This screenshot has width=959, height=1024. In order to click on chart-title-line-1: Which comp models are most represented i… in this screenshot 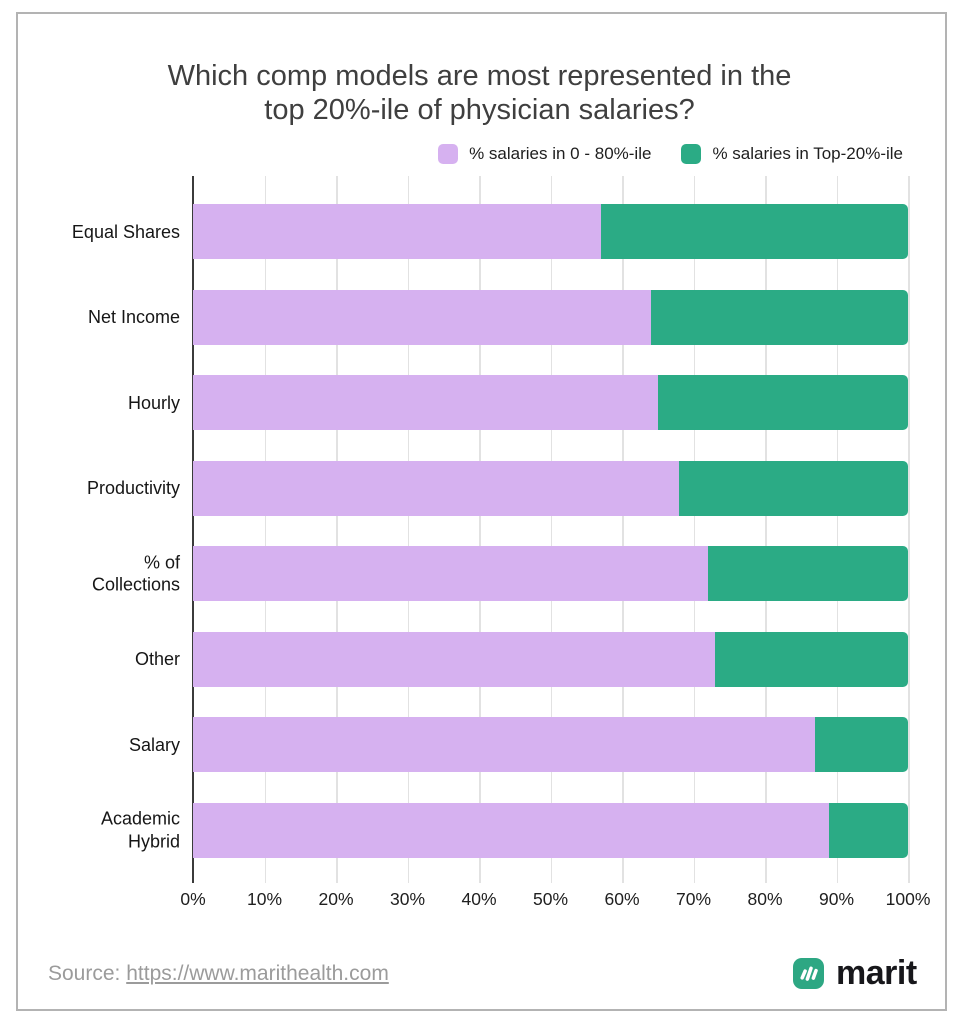, I will do `click(479, 76)`.